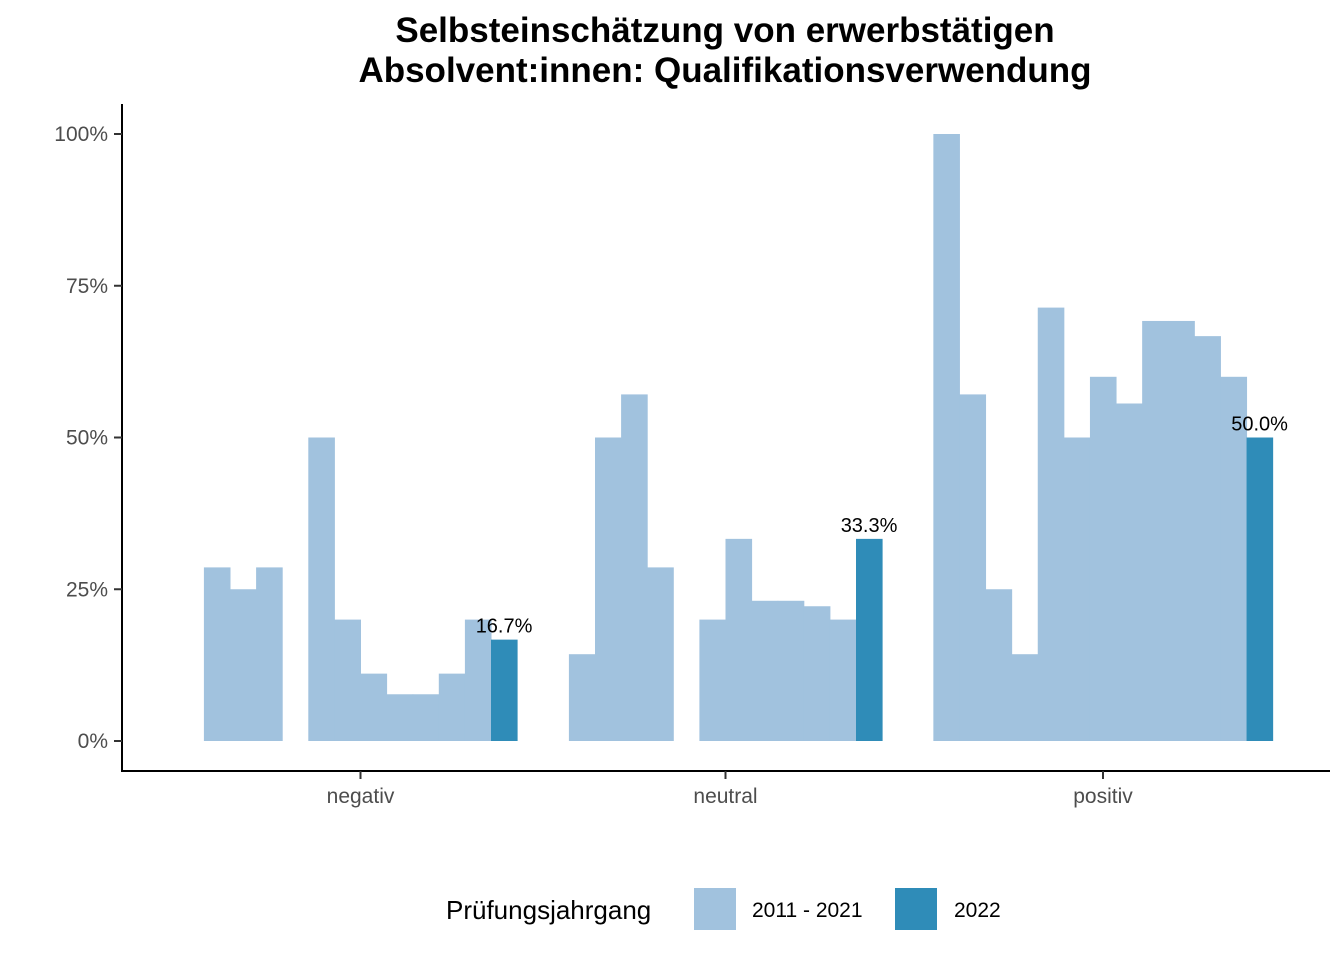 This screenshot has height=960, width=1344. Describe the element at coordinates (724, 30) in the screenshot. I see `chart-title-line-1: Selbsteinschätzung von erwerbstätigen` at that location.